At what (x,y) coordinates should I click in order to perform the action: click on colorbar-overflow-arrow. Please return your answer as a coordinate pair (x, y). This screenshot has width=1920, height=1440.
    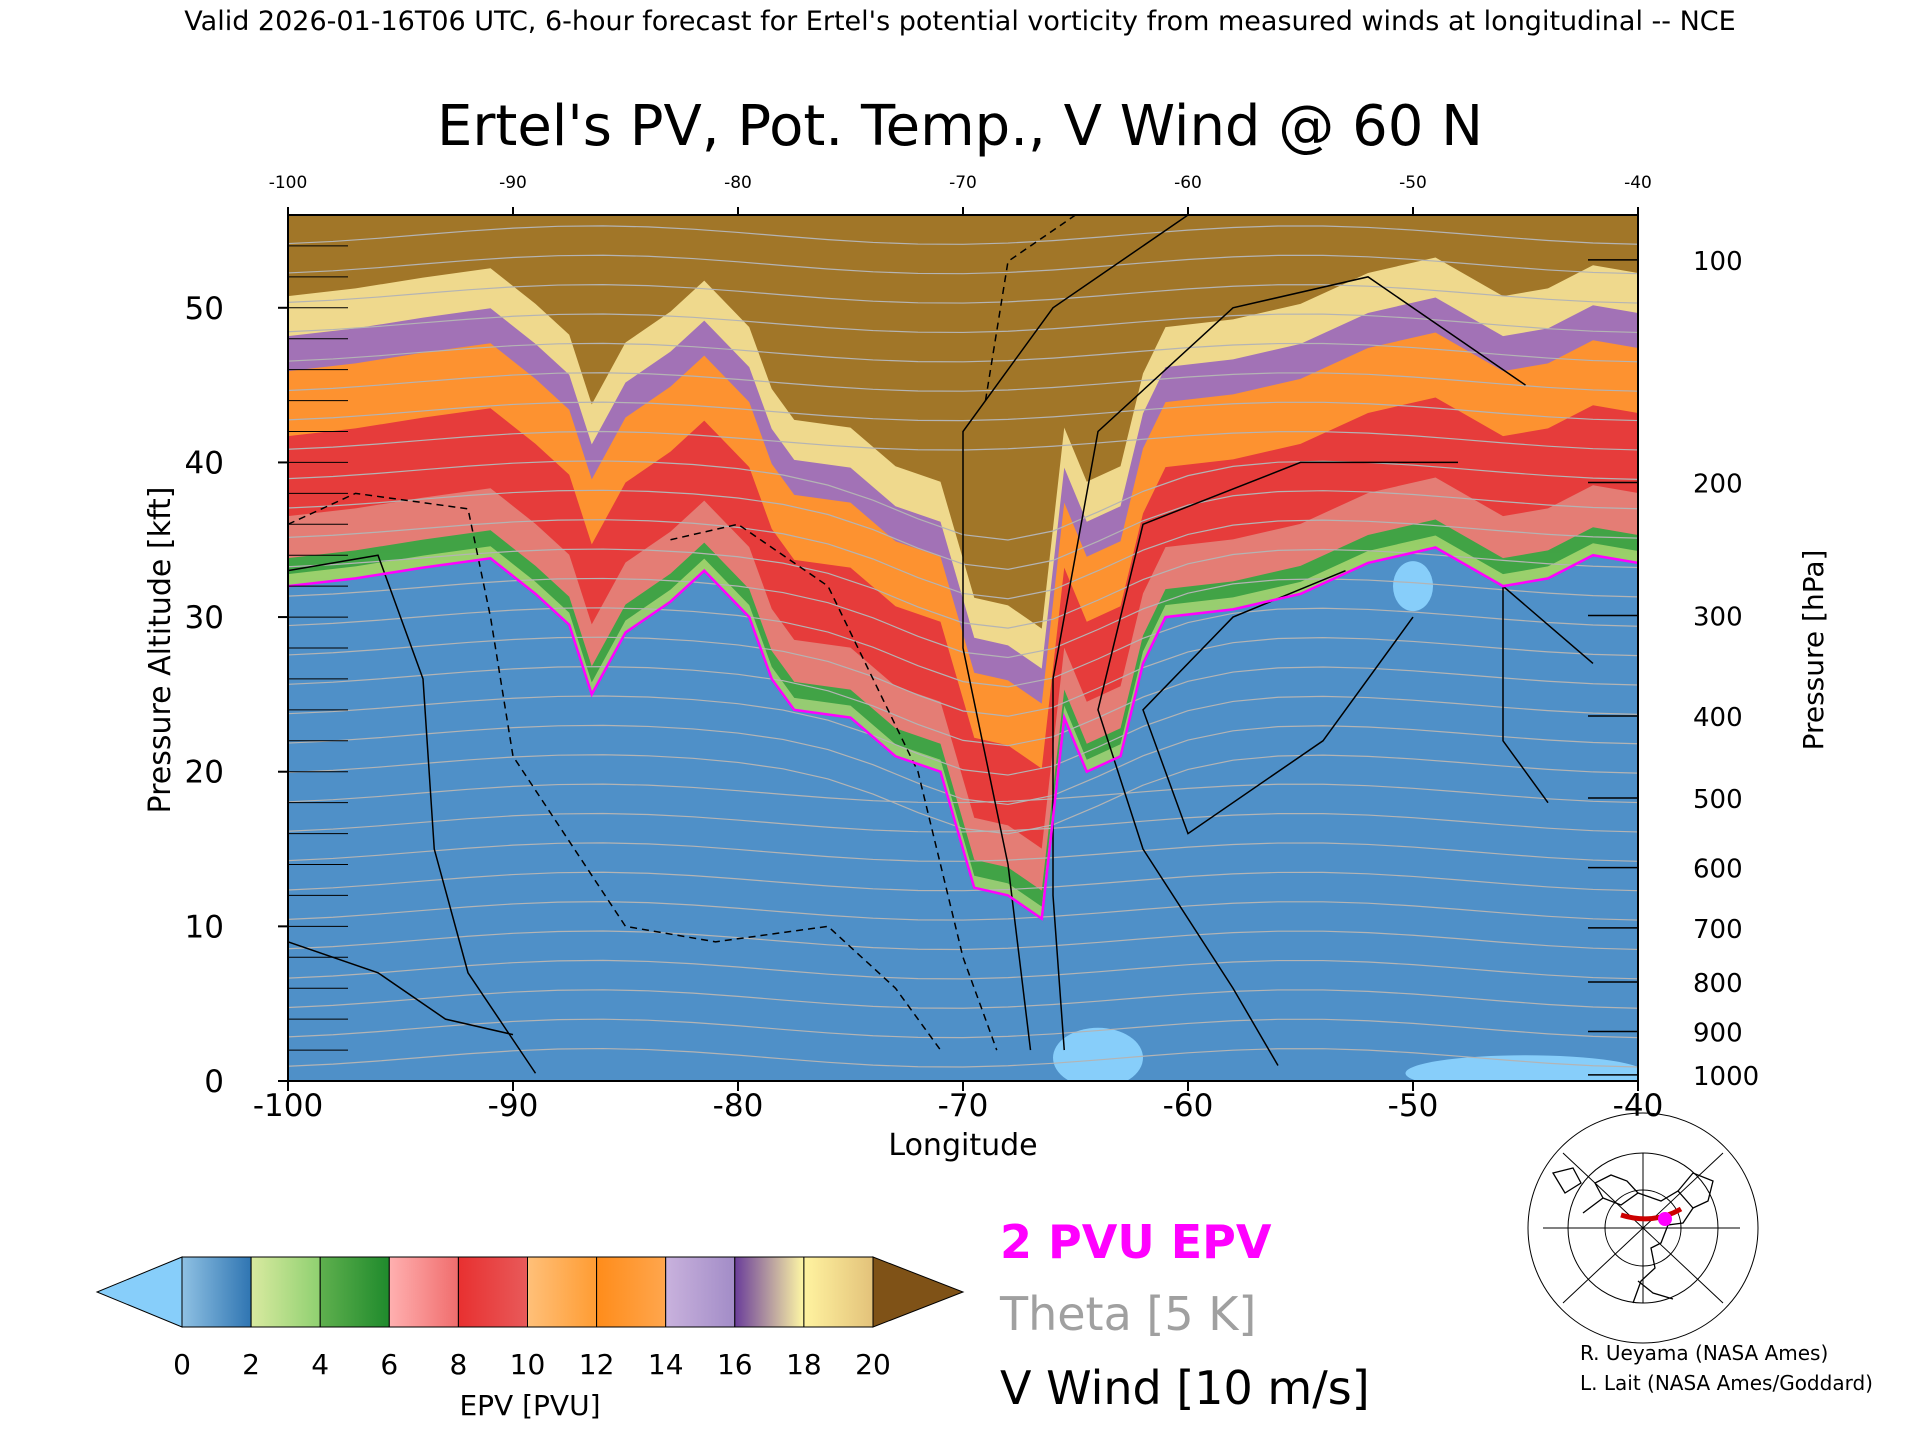
    Looking at the image, I should click on (918, 1292).